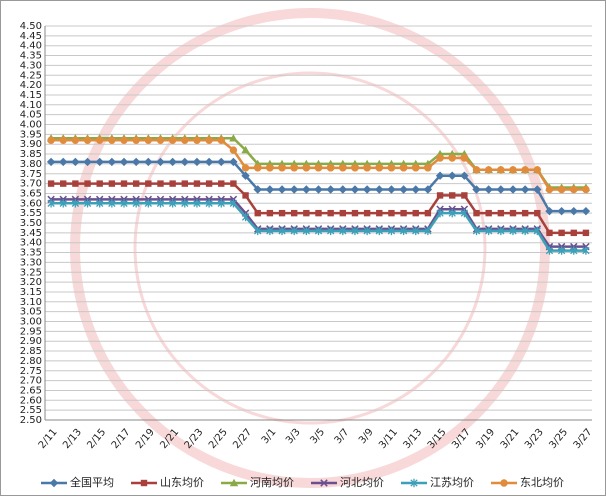 Image resolution: width=606 pixels, height=496 pixels. Describe the element at coordinates (31, 371) in the screenshot. I see `y-tick-label: 2.75` at that location.